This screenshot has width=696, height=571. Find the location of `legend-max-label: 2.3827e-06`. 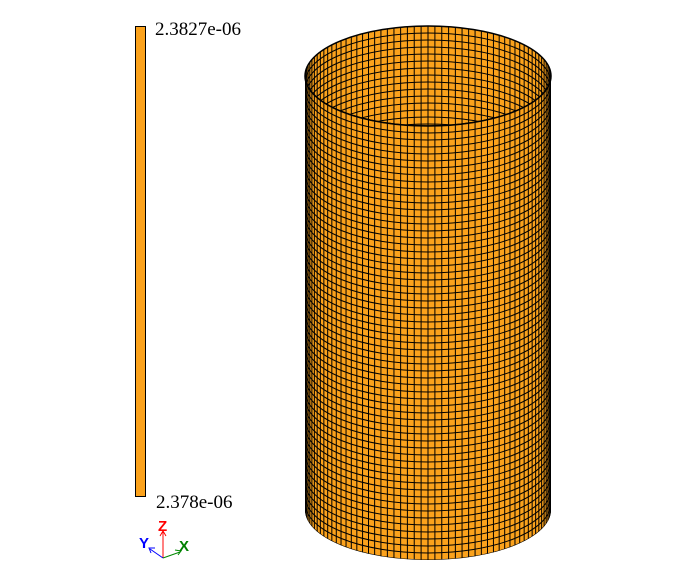

legend-max-label: 2.3827e-06 is located at coordinates (198, 29).